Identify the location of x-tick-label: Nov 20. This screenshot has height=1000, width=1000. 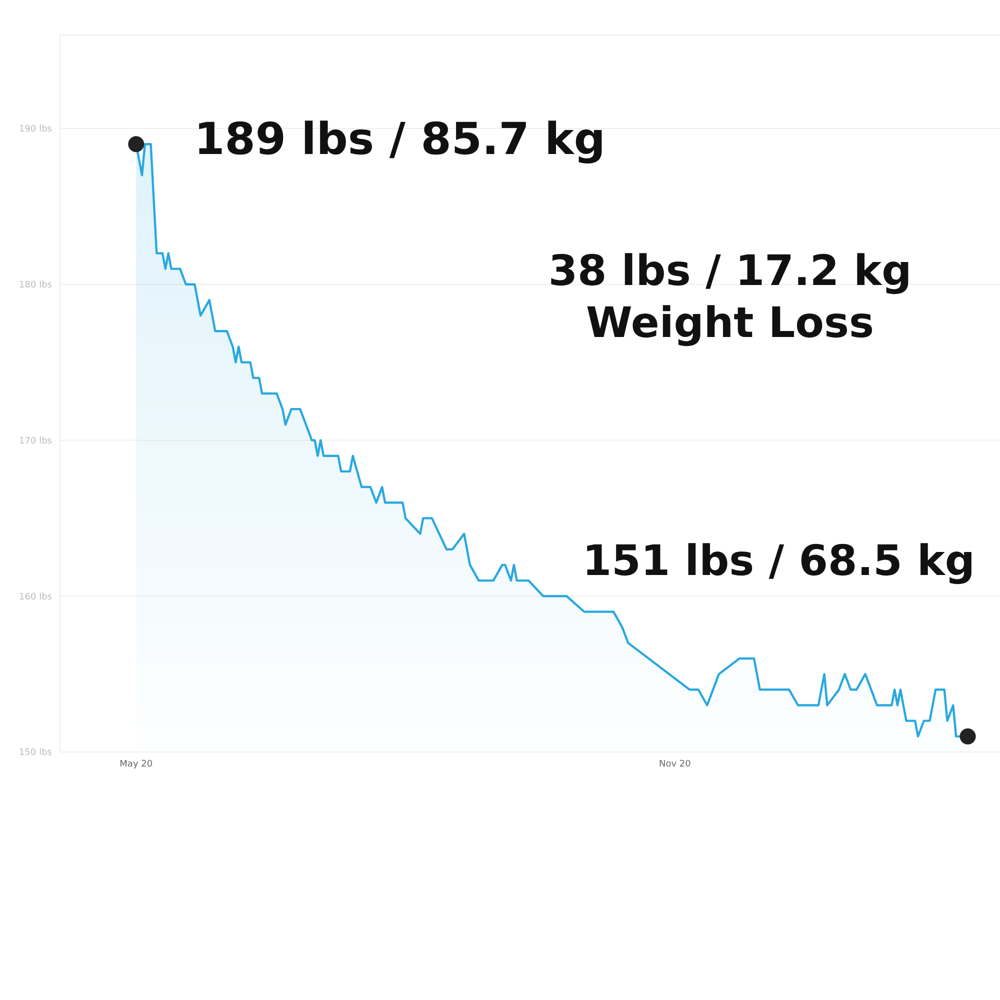
(675, 764).